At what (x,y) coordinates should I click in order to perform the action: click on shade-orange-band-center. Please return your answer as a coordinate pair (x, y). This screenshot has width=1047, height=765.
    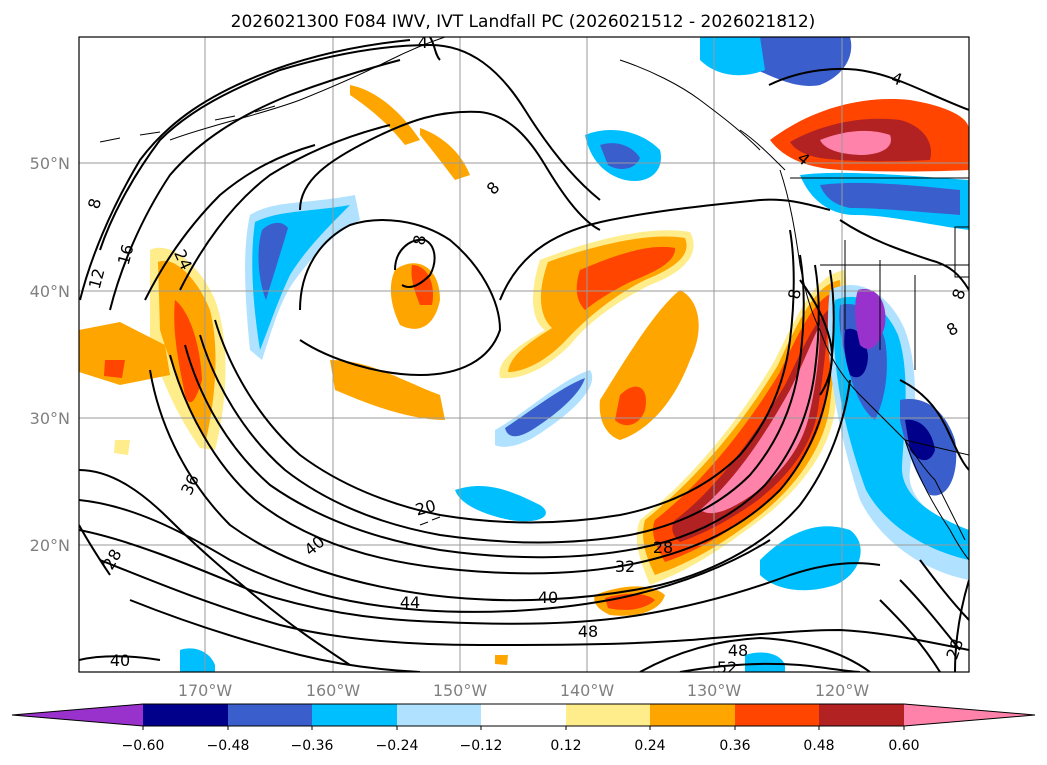
    Looking at the image, I should click on (387, 390).